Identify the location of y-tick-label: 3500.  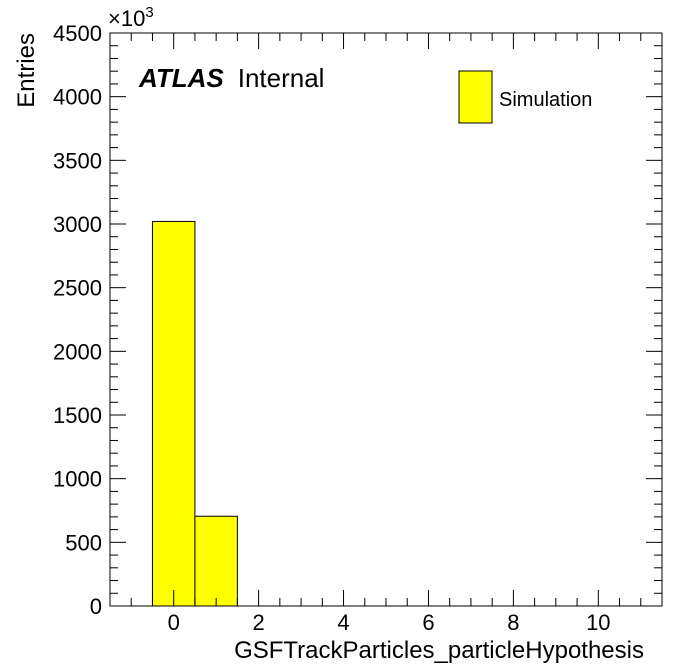
(77, 160).